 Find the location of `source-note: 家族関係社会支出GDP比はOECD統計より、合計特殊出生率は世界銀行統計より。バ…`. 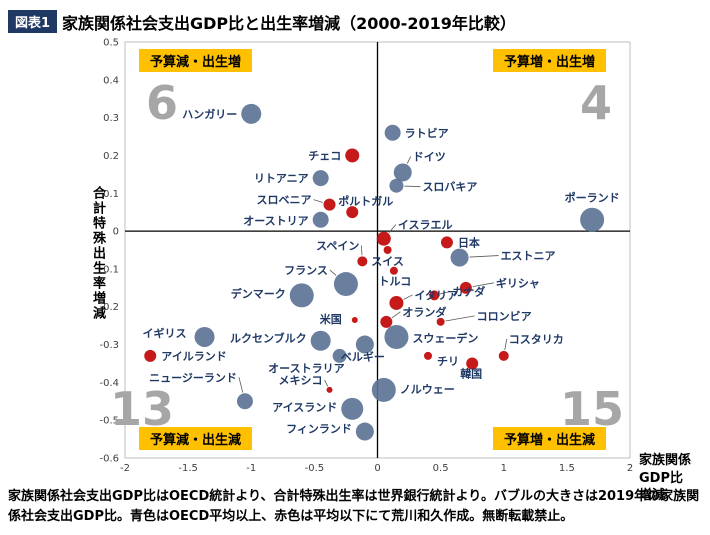

source-note: 家族関係社会支出GDP比はOECD統計より、合計特殊出生率は世界銀行統計より。バ… is located at coordinates (354, 507).